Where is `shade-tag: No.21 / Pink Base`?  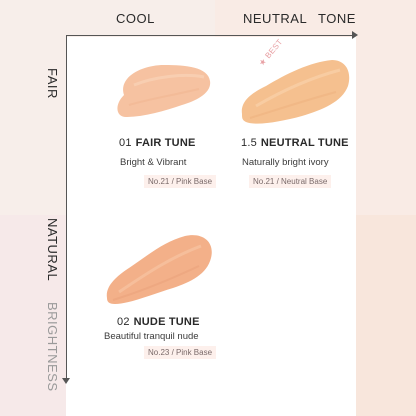 shade-tag: No.21 / Pink Base is located at coordinates (180, 181).